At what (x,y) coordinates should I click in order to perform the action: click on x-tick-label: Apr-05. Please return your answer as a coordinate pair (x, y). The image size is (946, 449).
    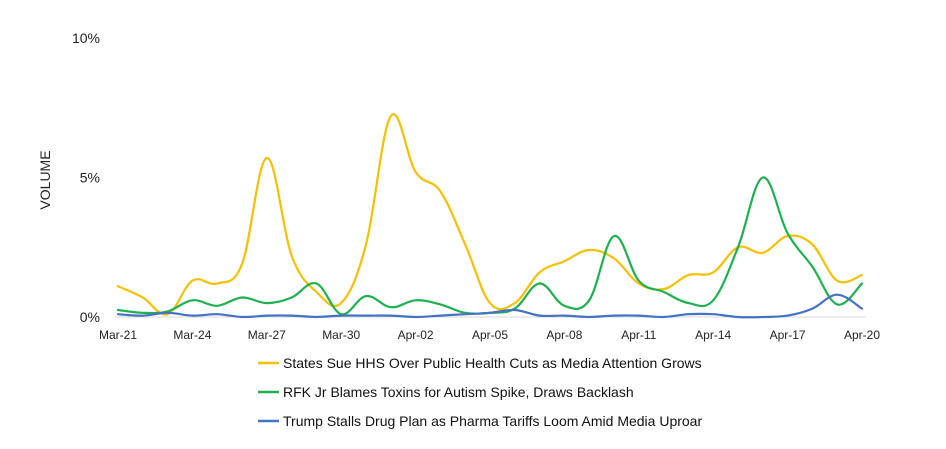
    Looking at the image, I should click on (490, 335).